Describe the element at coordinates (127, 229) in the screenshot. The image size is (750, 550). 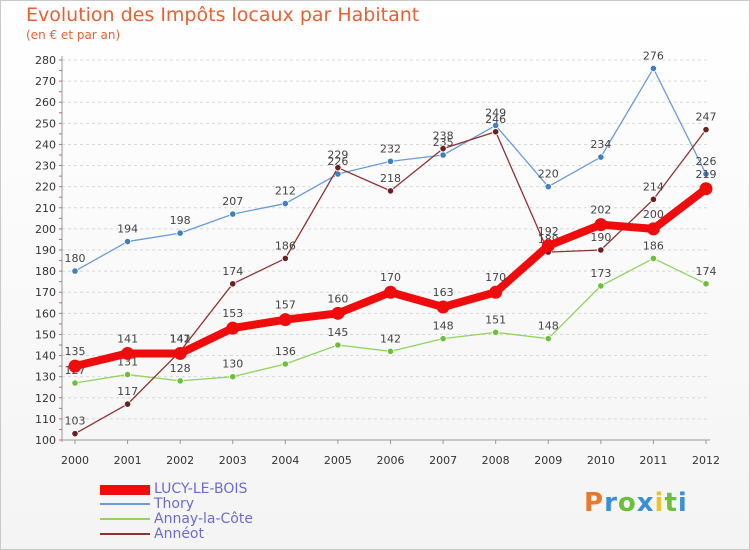
I see `data-label-thory: 194` at that location.